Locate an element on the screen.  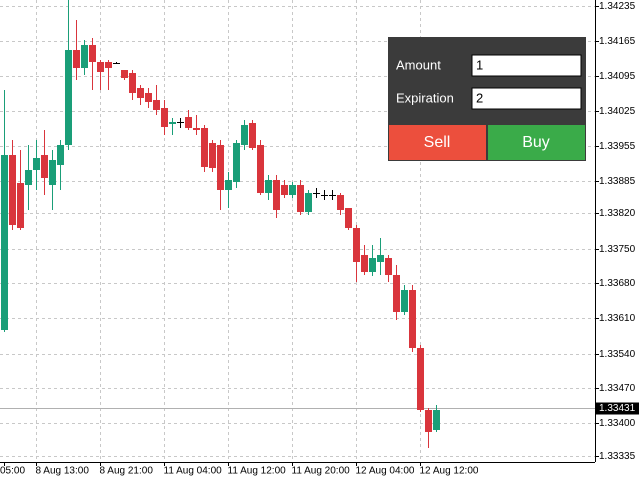
y-tick-label: 1.33885 is located at coordinates (617, 181).